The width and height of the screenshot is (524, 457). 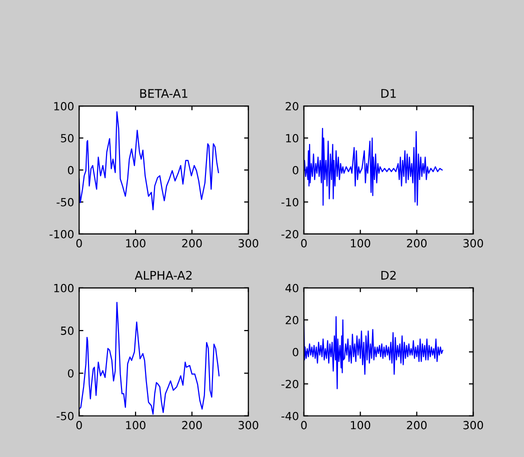 What do you see at coordinates (289, 202) in the screenshot?
I see `y-tick-label: -10` at bounding box center [289, 202].